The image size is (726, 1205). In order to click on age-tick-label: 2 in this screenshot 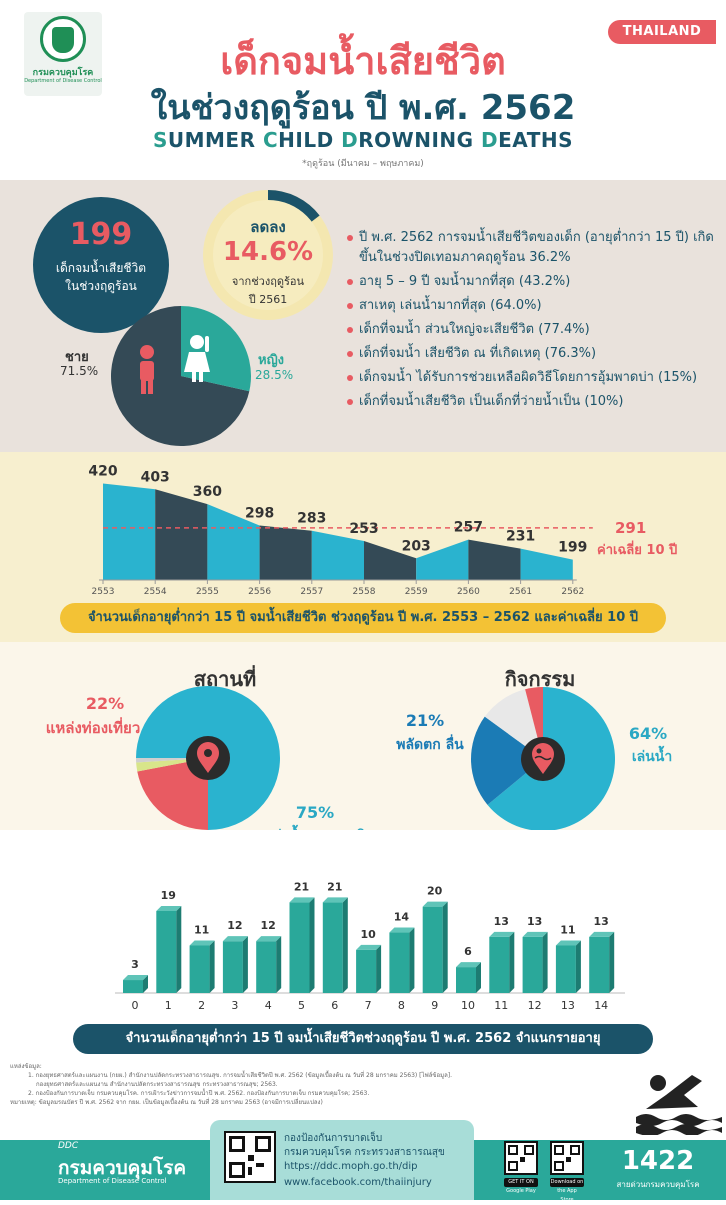, I will do `click(201, 1005)`.